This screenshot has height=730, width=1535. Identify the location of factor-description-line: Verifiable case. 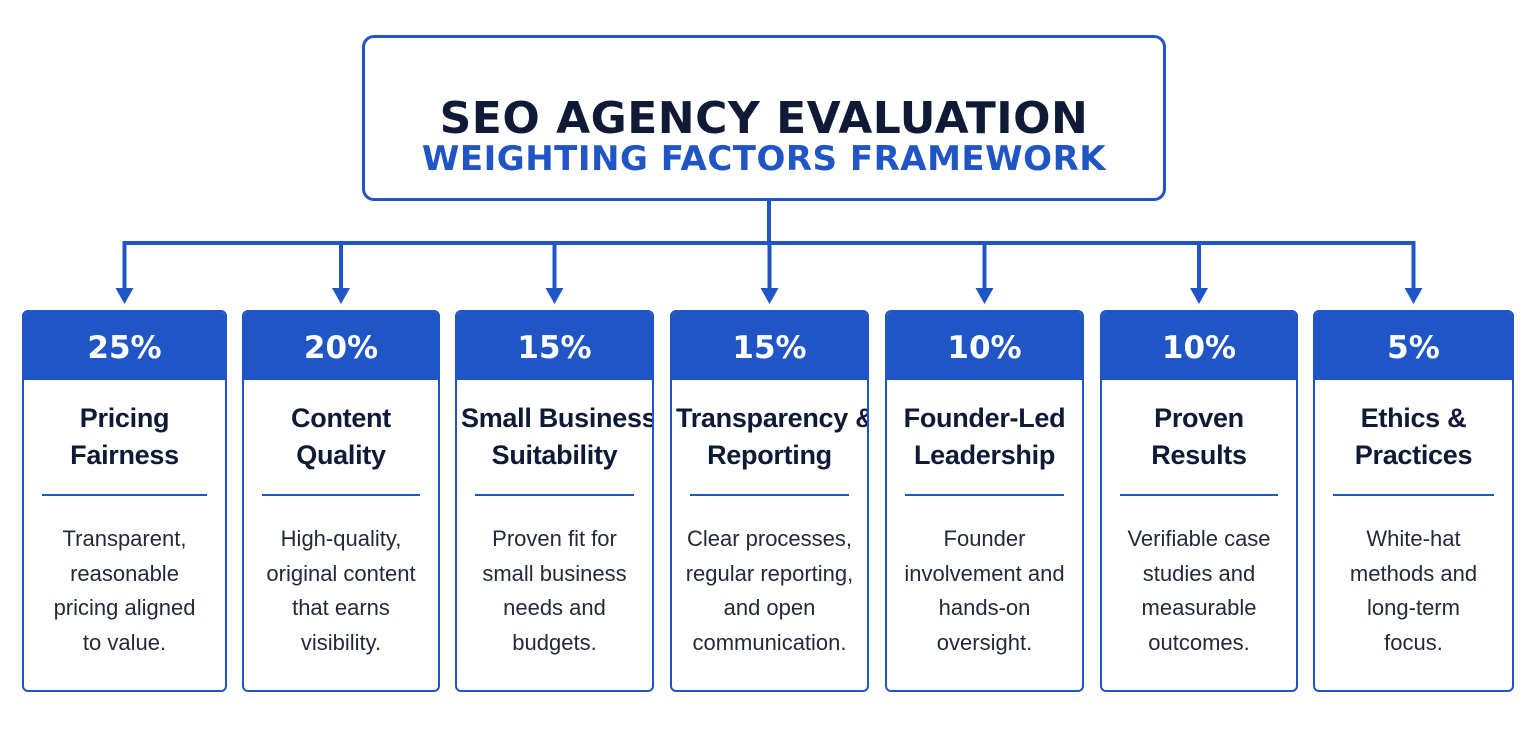
(1199, 538).